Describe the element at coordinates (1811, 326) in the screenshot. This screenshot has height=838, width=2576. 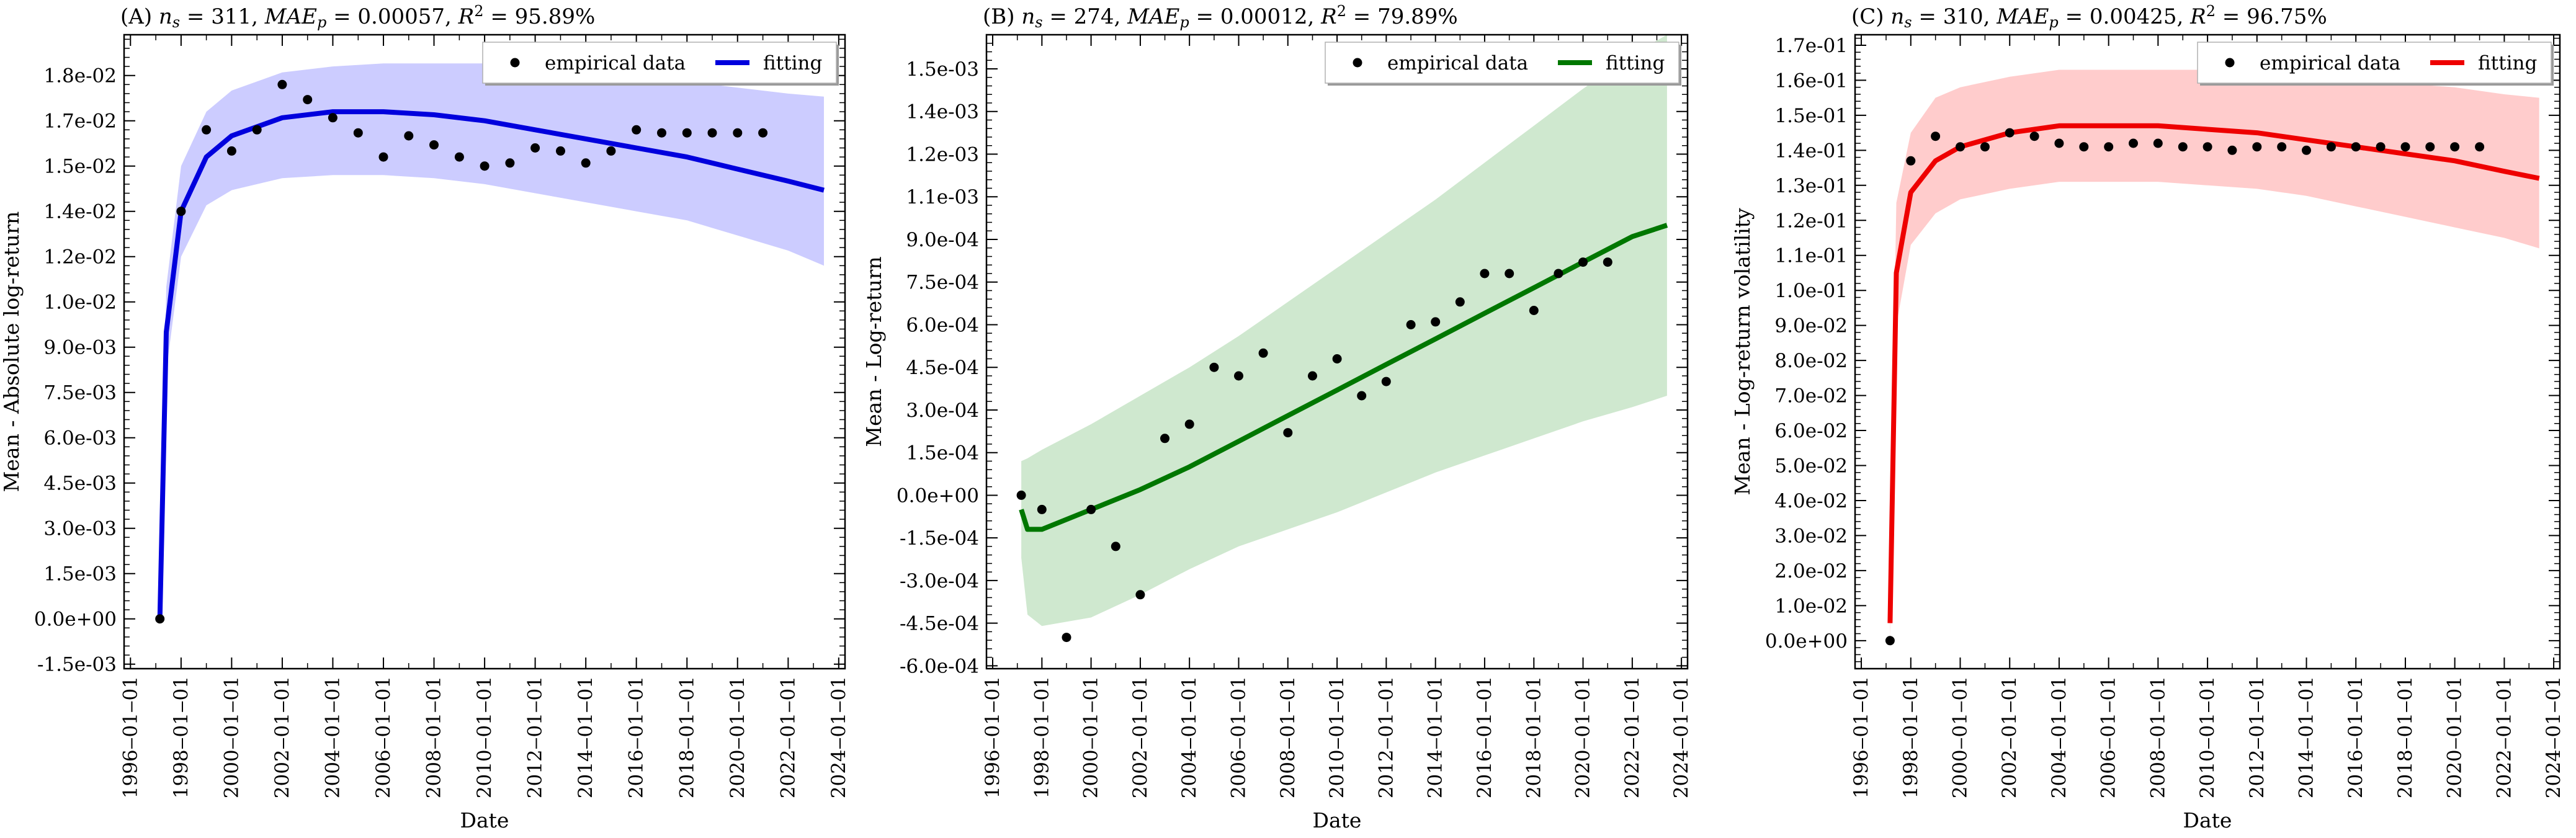
I see `y-tick-label: 9.0e-02` at that location.